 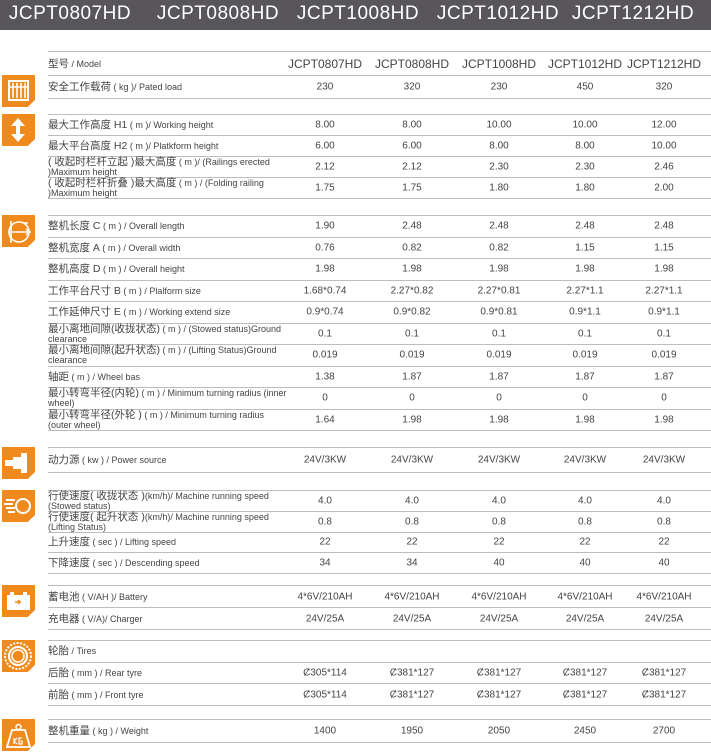 I want to click on spec-value: 1.90, so click(x=325, y=226).